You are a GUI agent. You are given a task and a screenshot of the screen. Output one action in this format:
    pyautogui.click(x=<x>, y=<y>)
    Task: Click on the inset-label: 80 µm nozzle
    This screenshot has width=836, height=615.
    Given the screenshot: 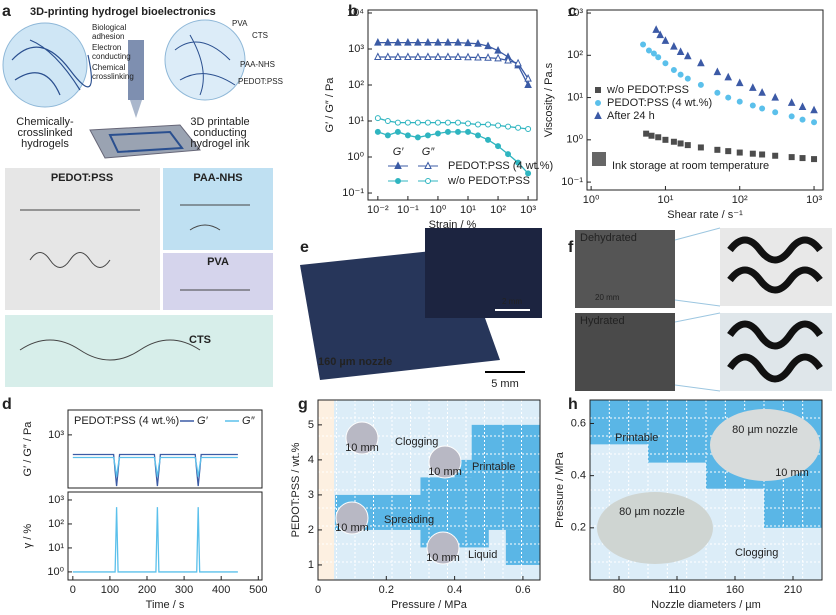 What is the action you would take?
    pyautogui.click(x=765, y=430)
    